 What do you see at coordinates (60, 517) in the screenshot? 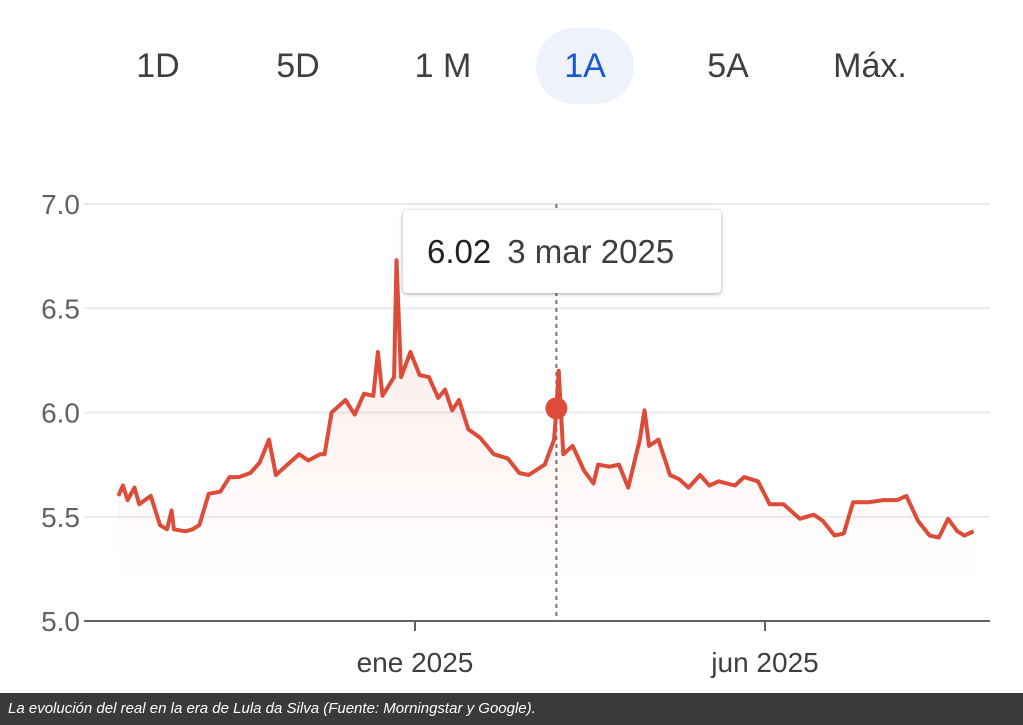
I see `y-tick-label: 5.5` at bounding box center [60, 517].